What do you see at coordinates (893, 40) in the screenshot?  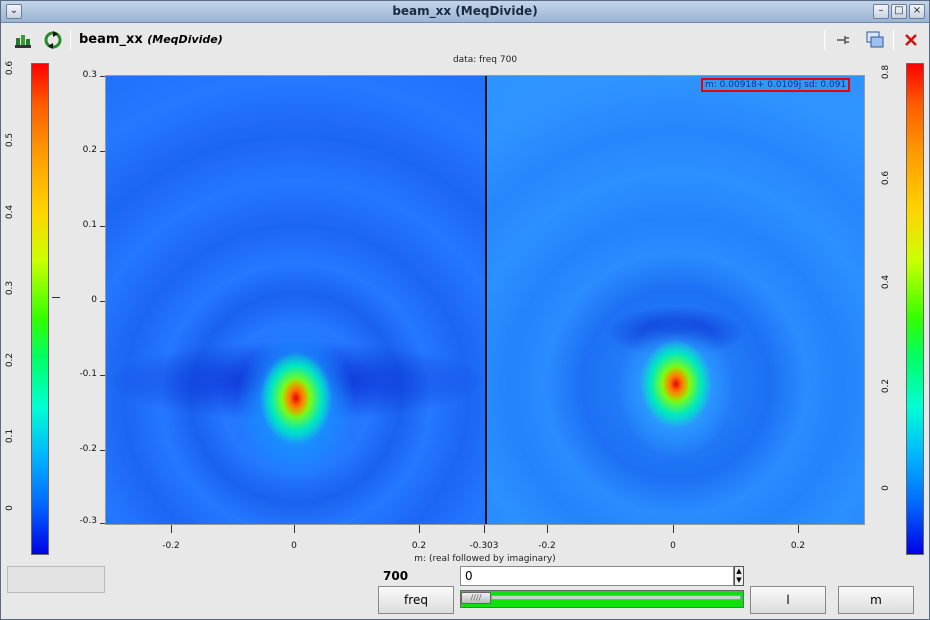 I see `toolbar-separator-close` at bounding box center [893, 40].